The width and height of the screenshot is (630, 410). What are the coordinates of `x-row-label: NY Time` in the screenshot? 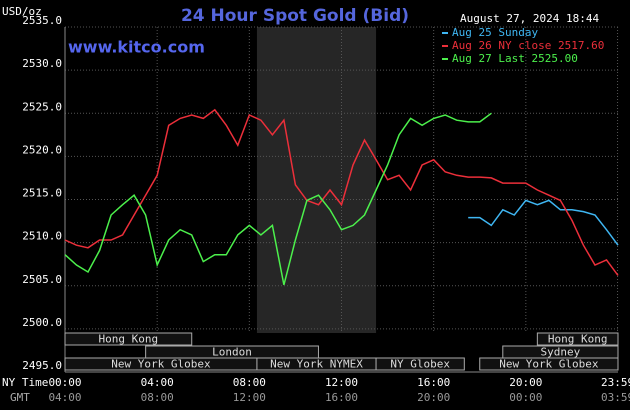 It's located at (25, 382).